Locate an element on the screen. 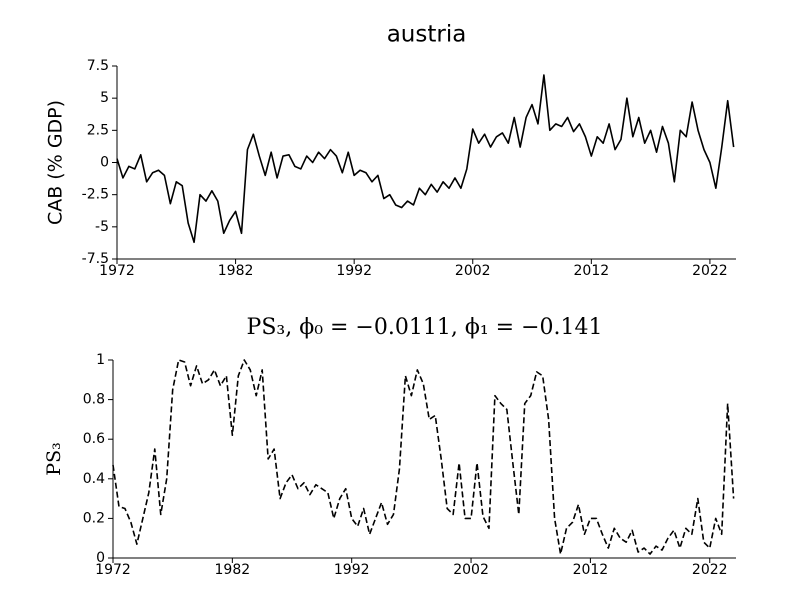 This screenshot has height=600, width=800. chart-title: austria is located at coordinates (427, 35).